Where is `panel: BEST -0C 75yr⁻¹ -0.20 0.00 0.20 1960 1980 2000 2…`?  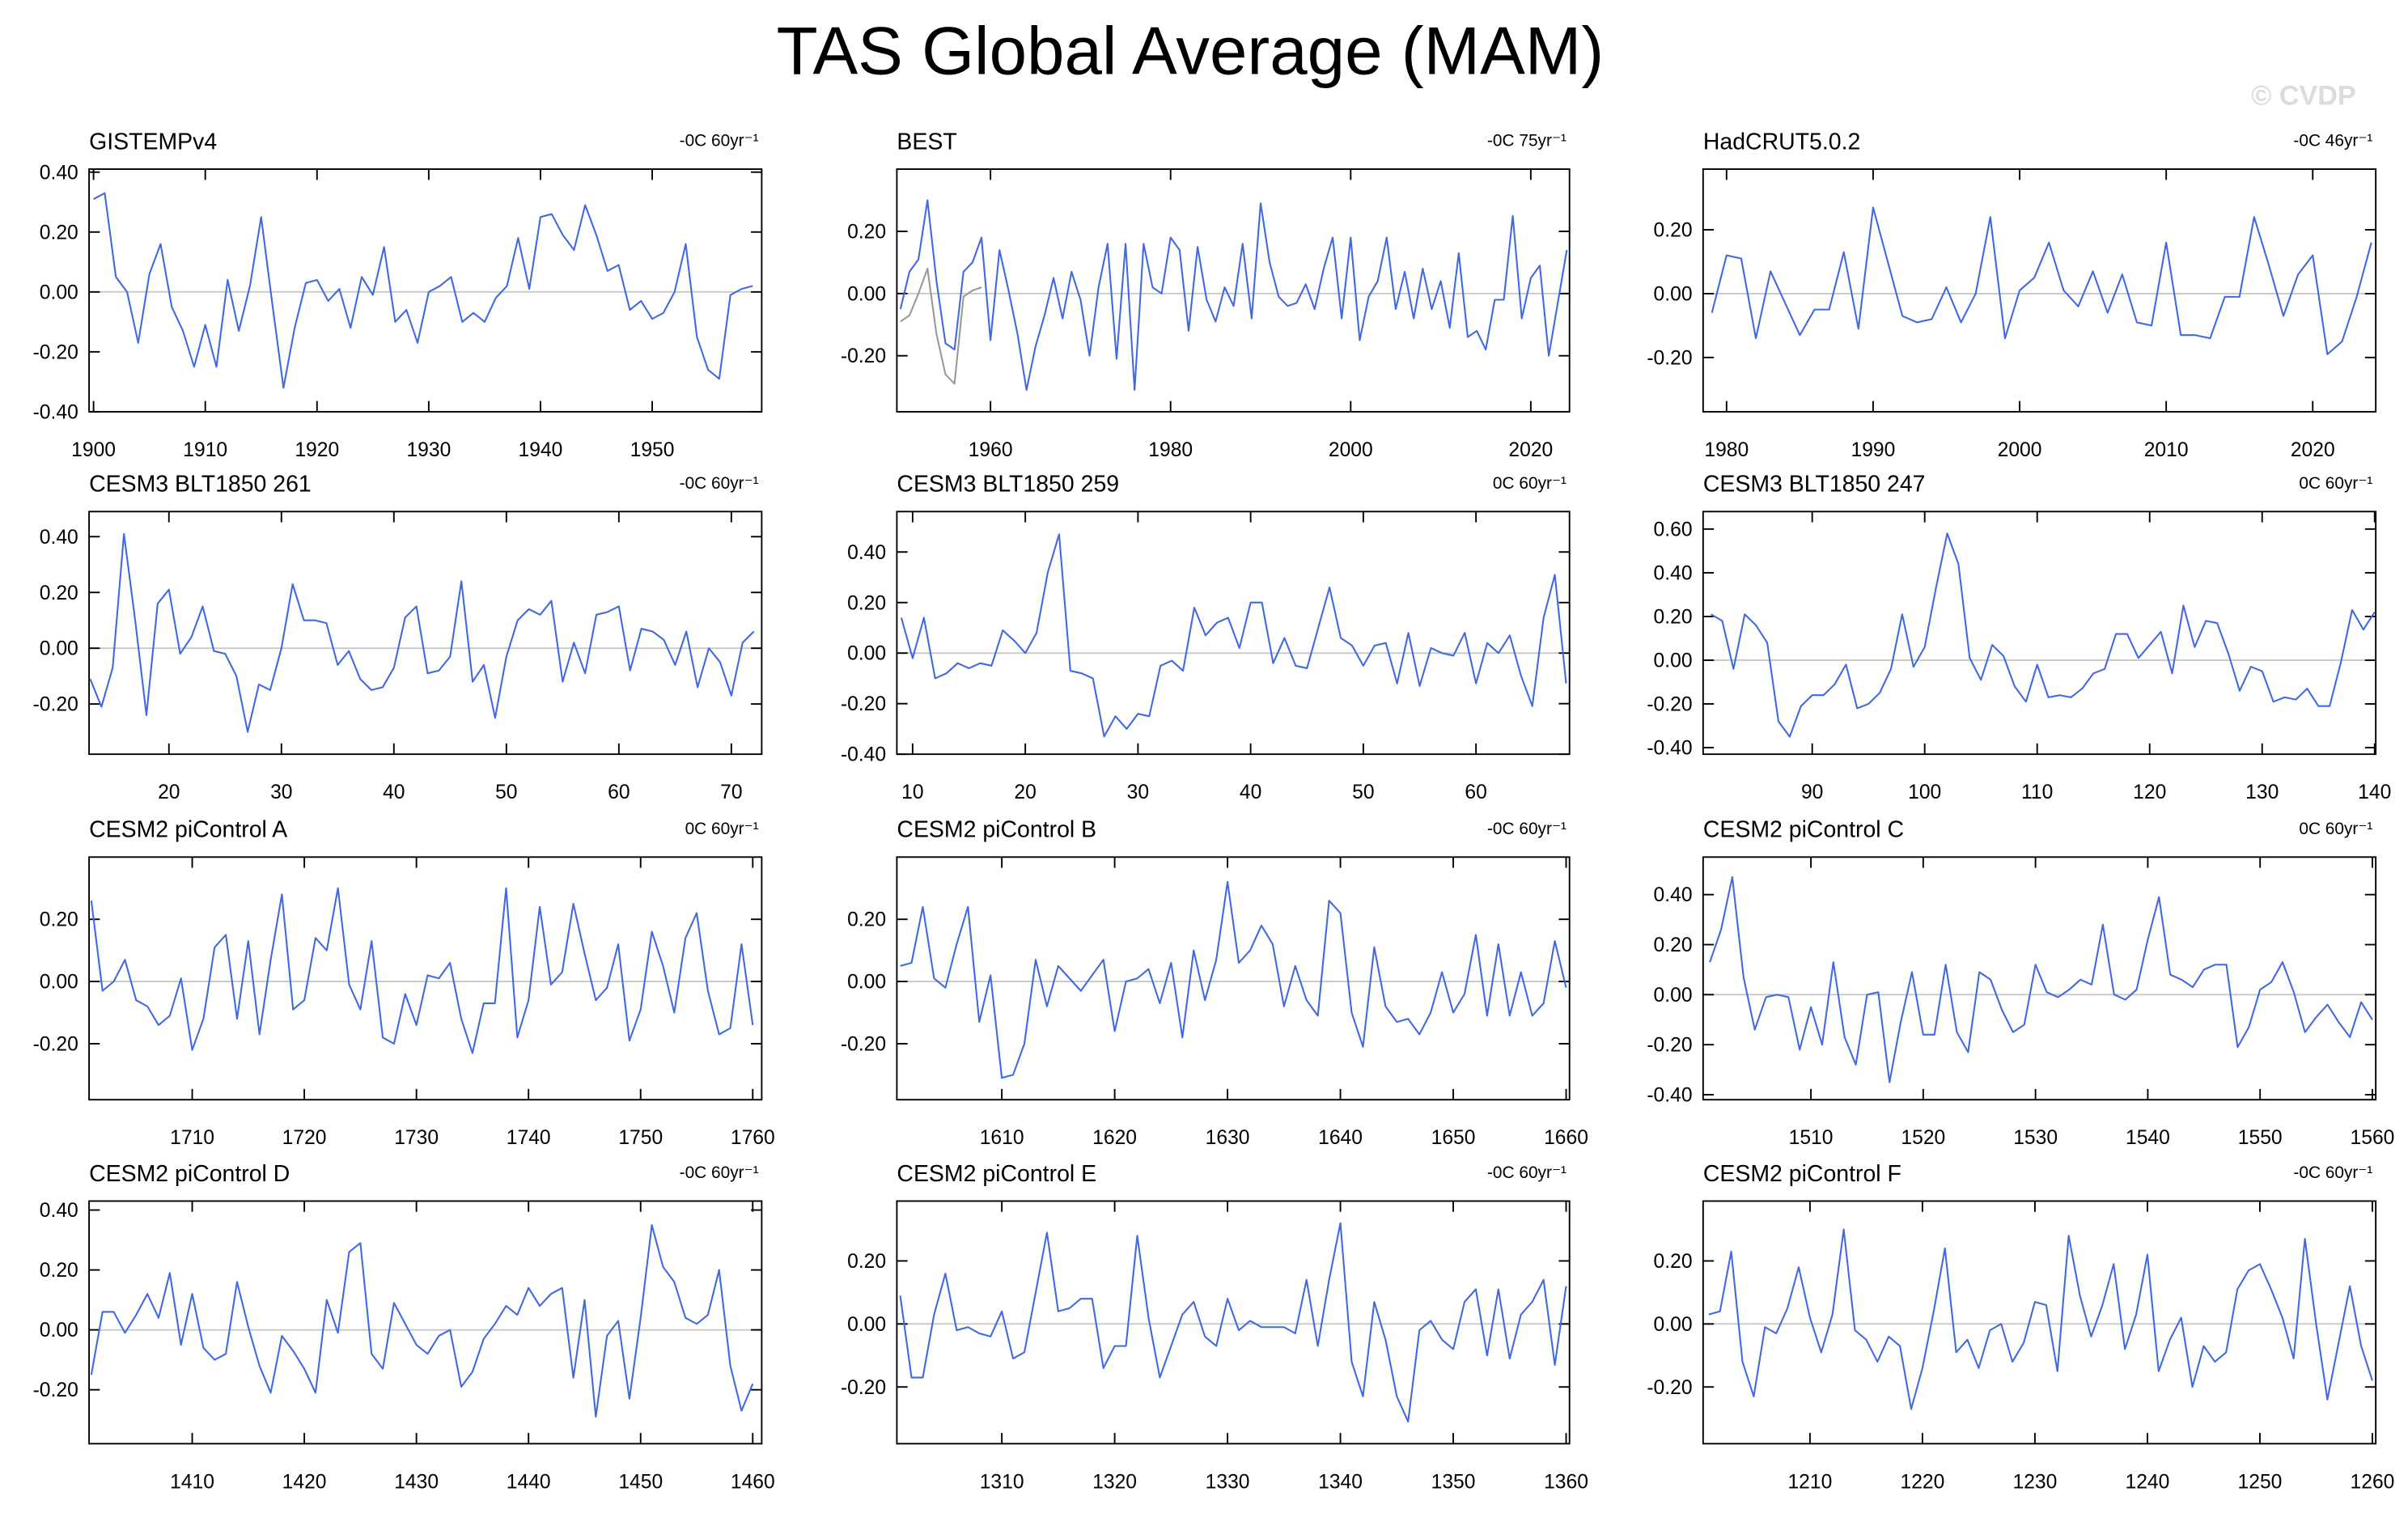
panel: BEST -0C 75yr⁻¹ -0.20 0.00 0.20 1960 1980 2000 2… is located at coordinates (1206, 295).